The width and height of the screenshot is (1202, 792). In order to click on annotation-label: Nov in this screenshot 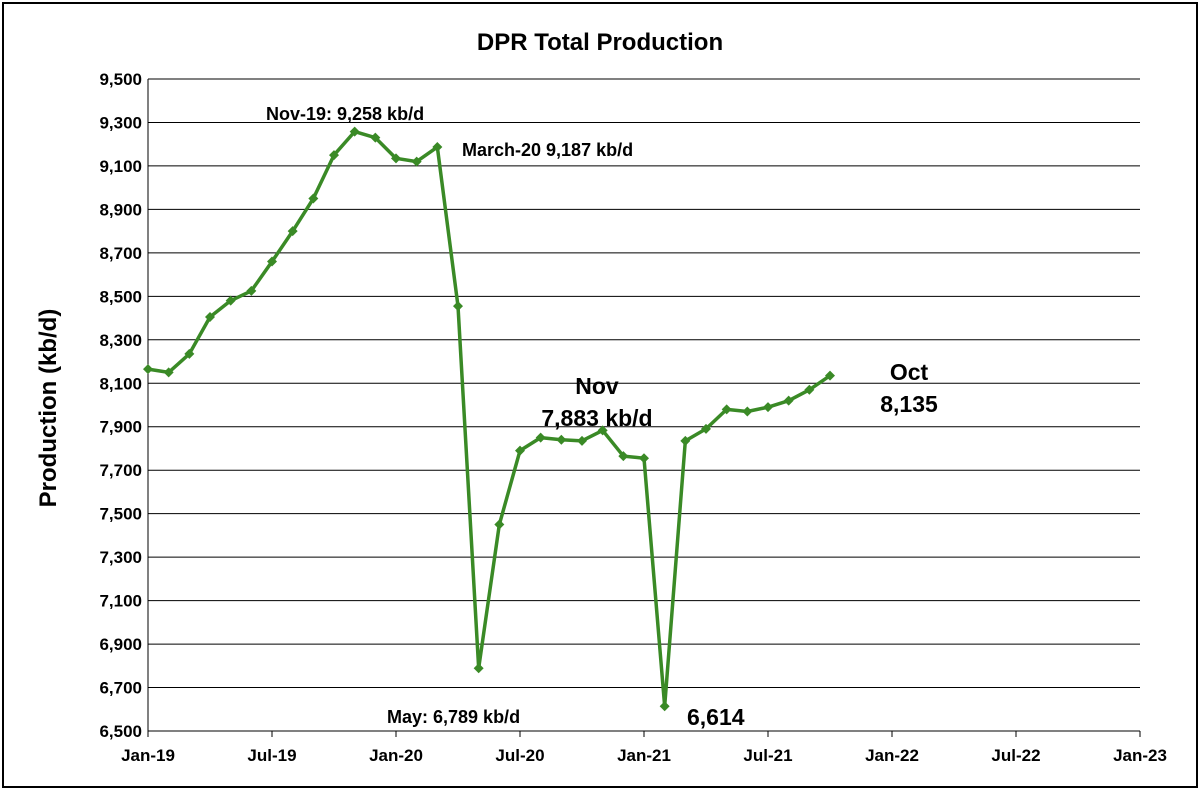, I will do `click(597, 386)`.